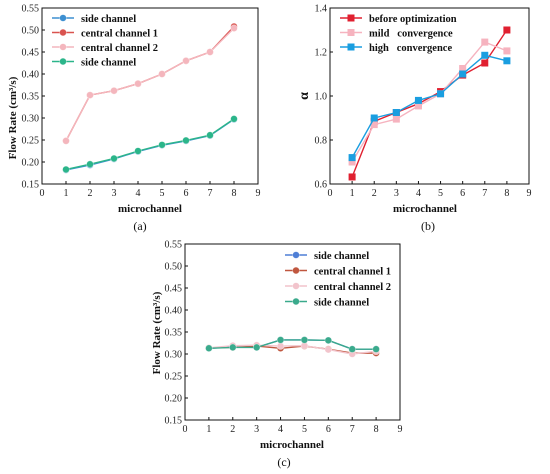  I want to click on panel-a-ytick-label: 0.45, so click(31, 53).